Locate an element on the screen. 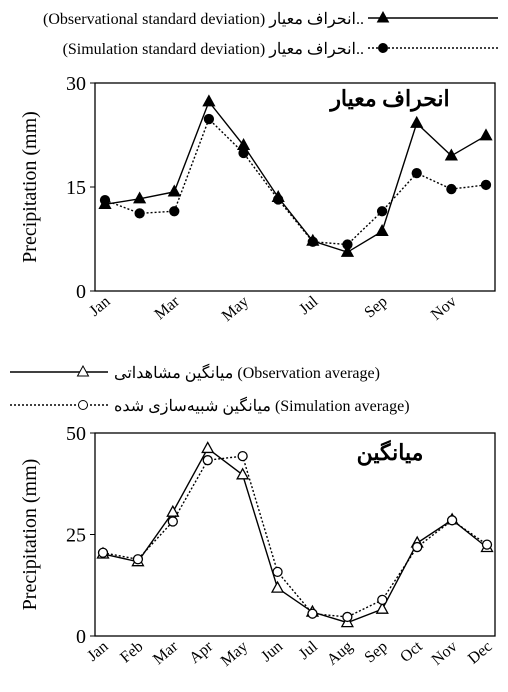 The image size is (508, 692). x-tick-label: Aug is located at coordinates (340, 653).